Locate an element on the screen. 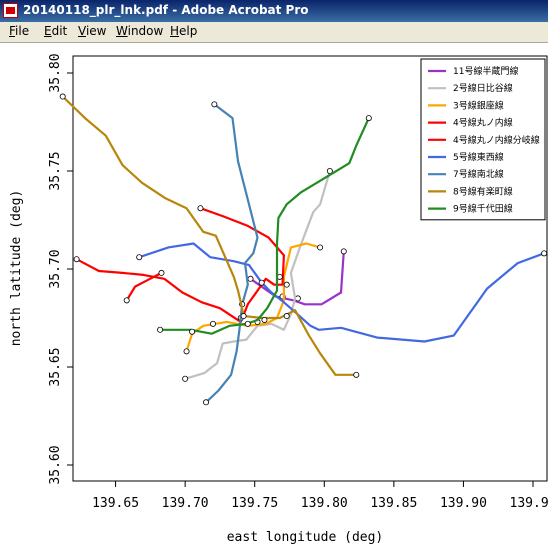  x-tick-label: 139.75 is located at coordinates (254, 503).